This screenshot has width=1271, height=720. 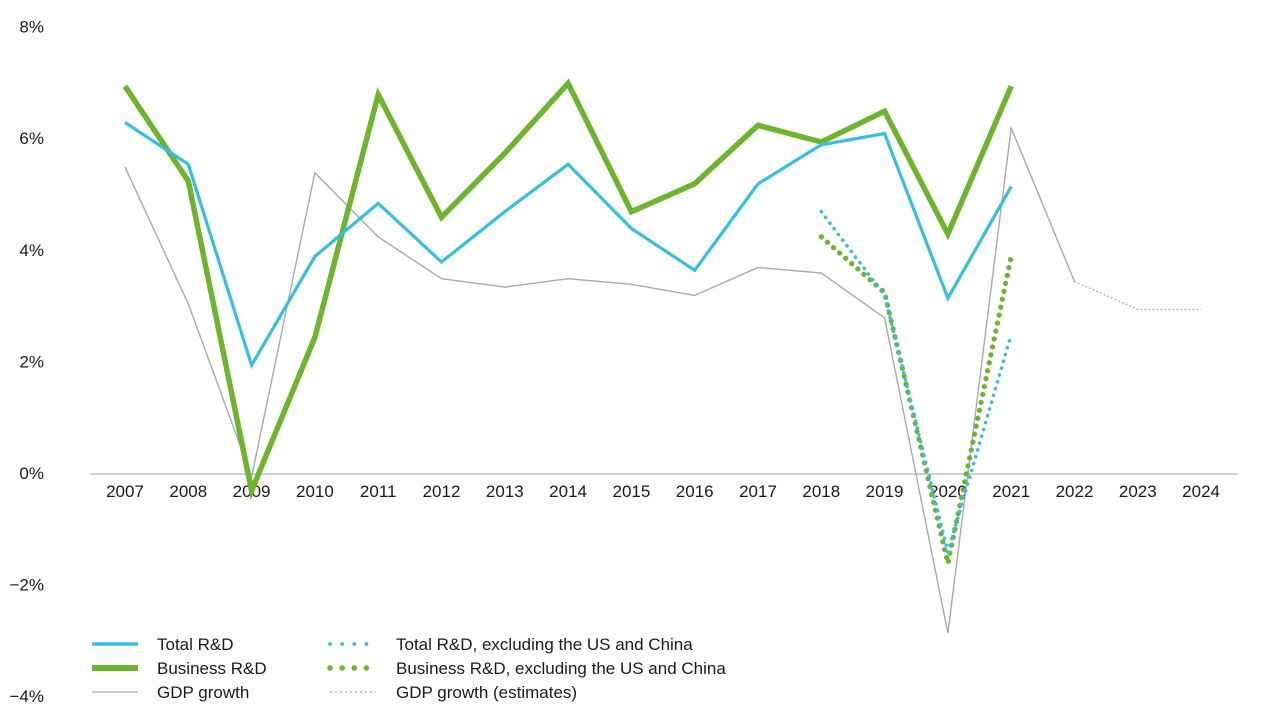 I want to click on x-tick-label: 2022, so click(x=1075, y=491).